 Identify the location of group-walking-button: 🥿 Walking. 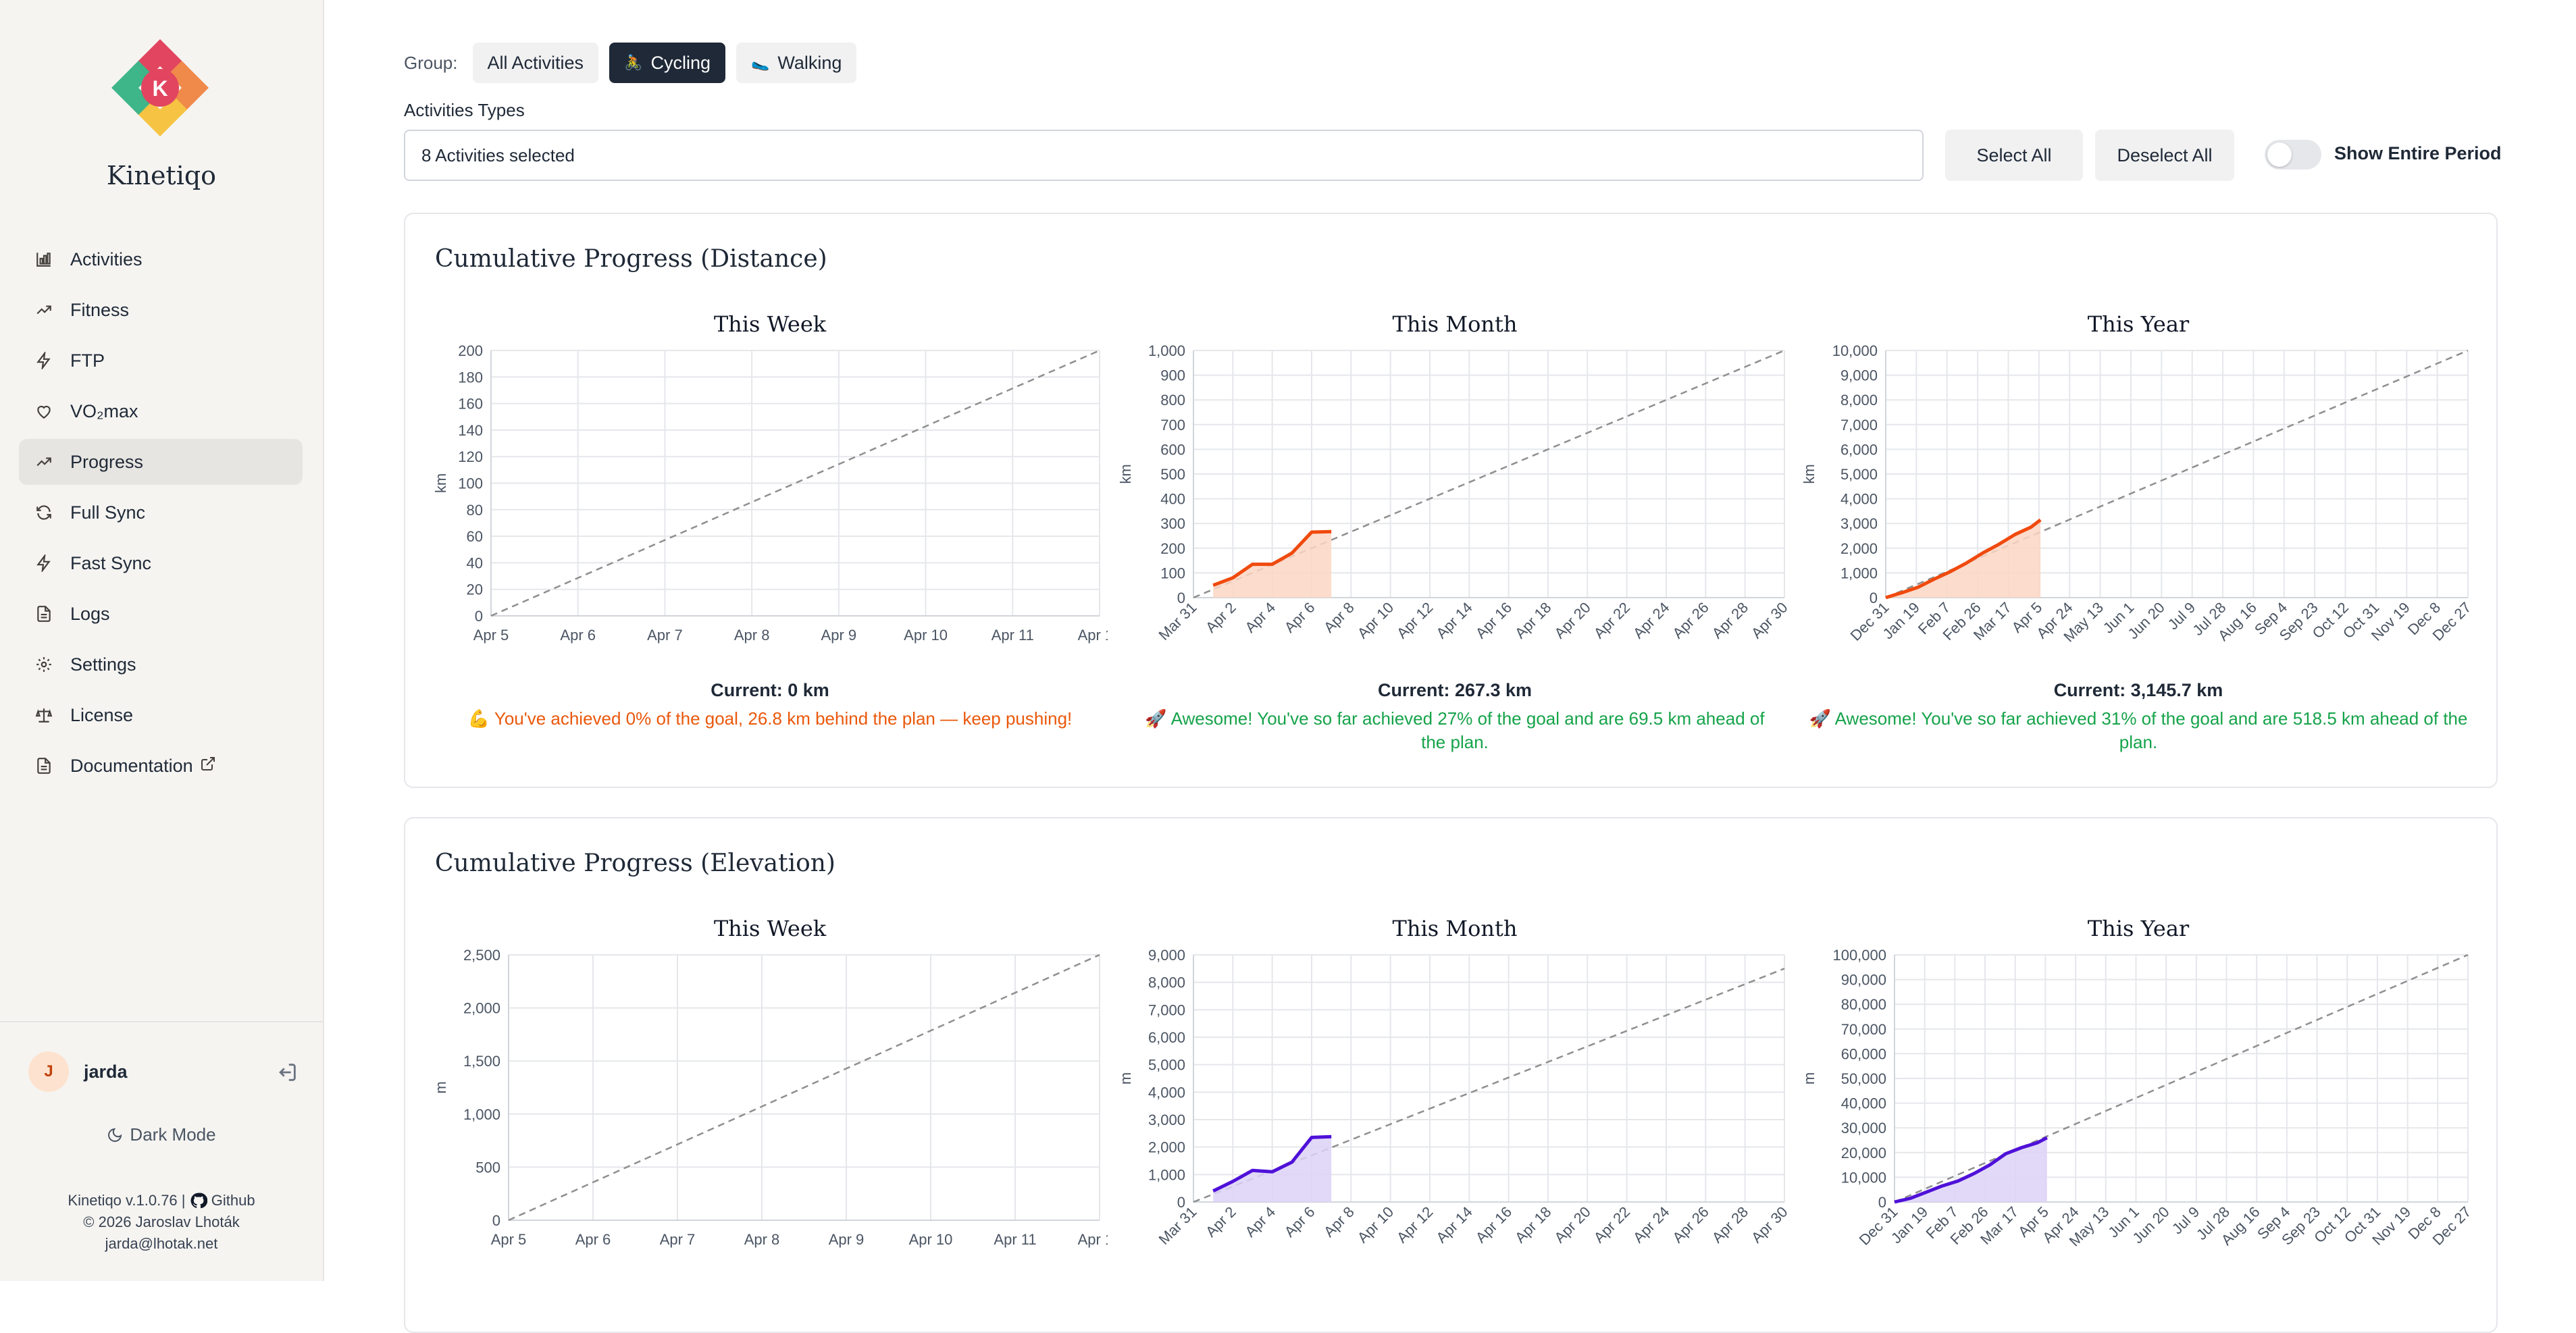
(796, 63).